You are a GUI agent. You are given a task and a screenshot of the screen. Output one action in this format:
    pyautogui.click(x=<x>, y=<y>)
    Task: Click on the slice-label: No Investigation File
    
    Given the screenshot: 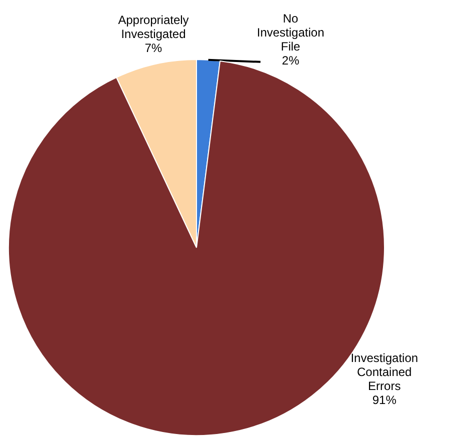 What is the action you would take?
    pyautogui.click(x=290, y=33)
    